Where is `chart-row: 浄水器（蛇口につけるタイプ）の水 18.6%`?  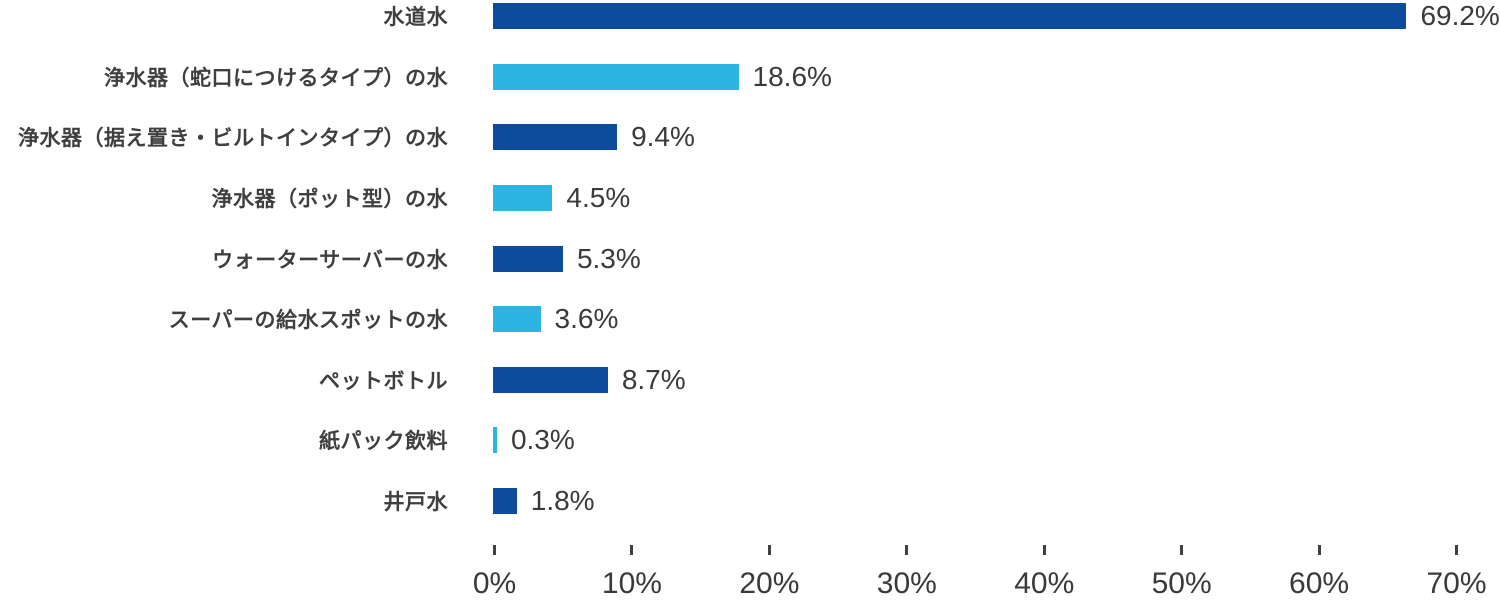
chart-row: 浄水器（蛇口につけるタイプ）の水 18.6% is located at coordinates (750, 77).